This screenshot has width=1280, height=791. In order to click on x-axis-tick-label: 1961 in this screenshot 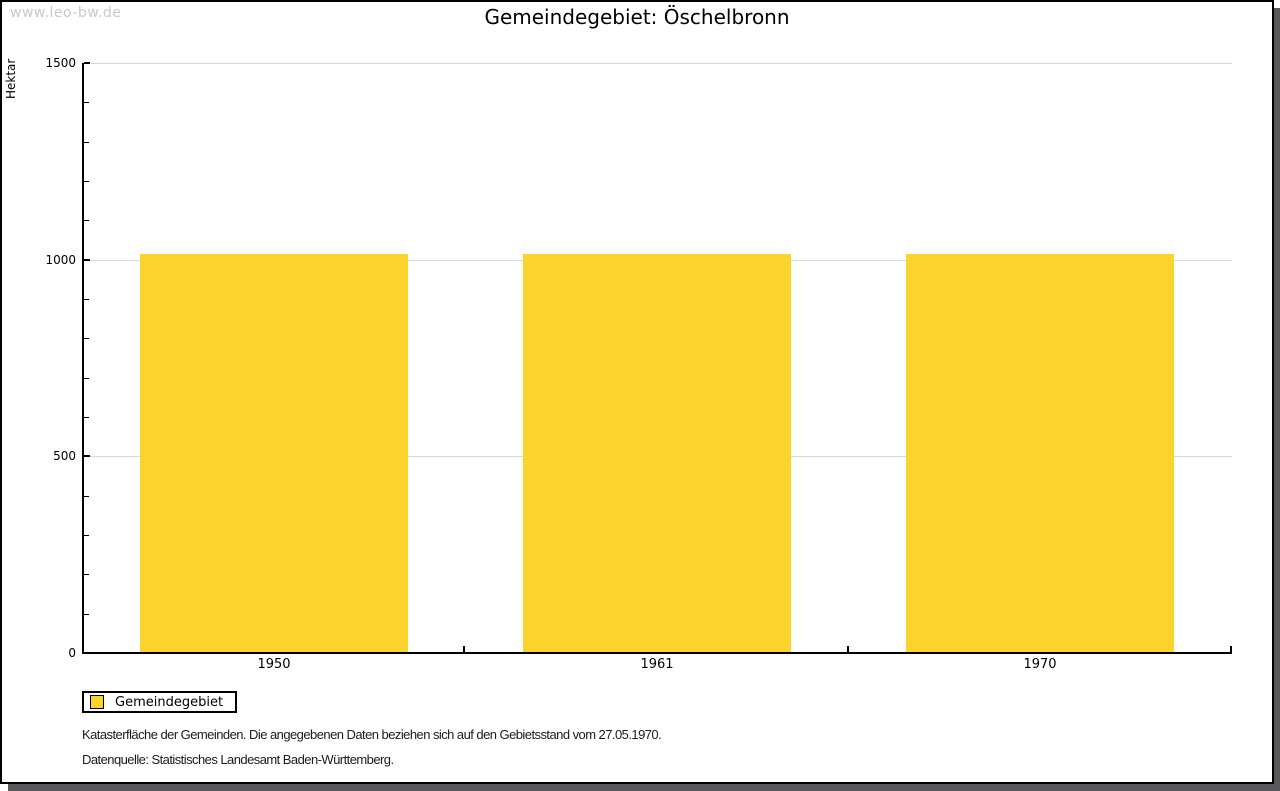, I will do `click(657, 664)`.